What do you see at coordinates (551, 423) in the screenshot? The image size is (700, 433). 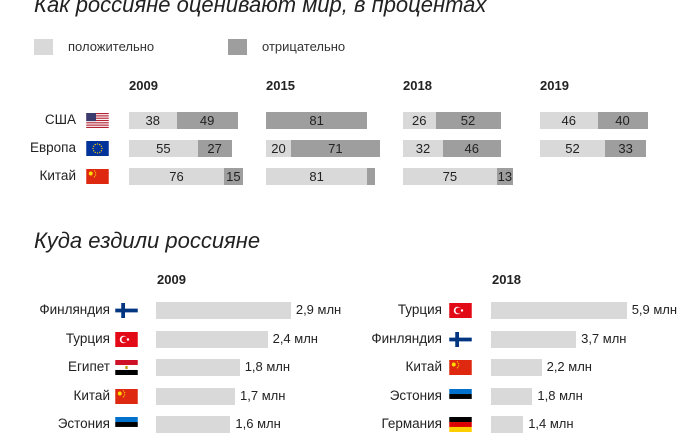 I see `trip-value-label: 1,4 млн` at bounding box center [551, 423].